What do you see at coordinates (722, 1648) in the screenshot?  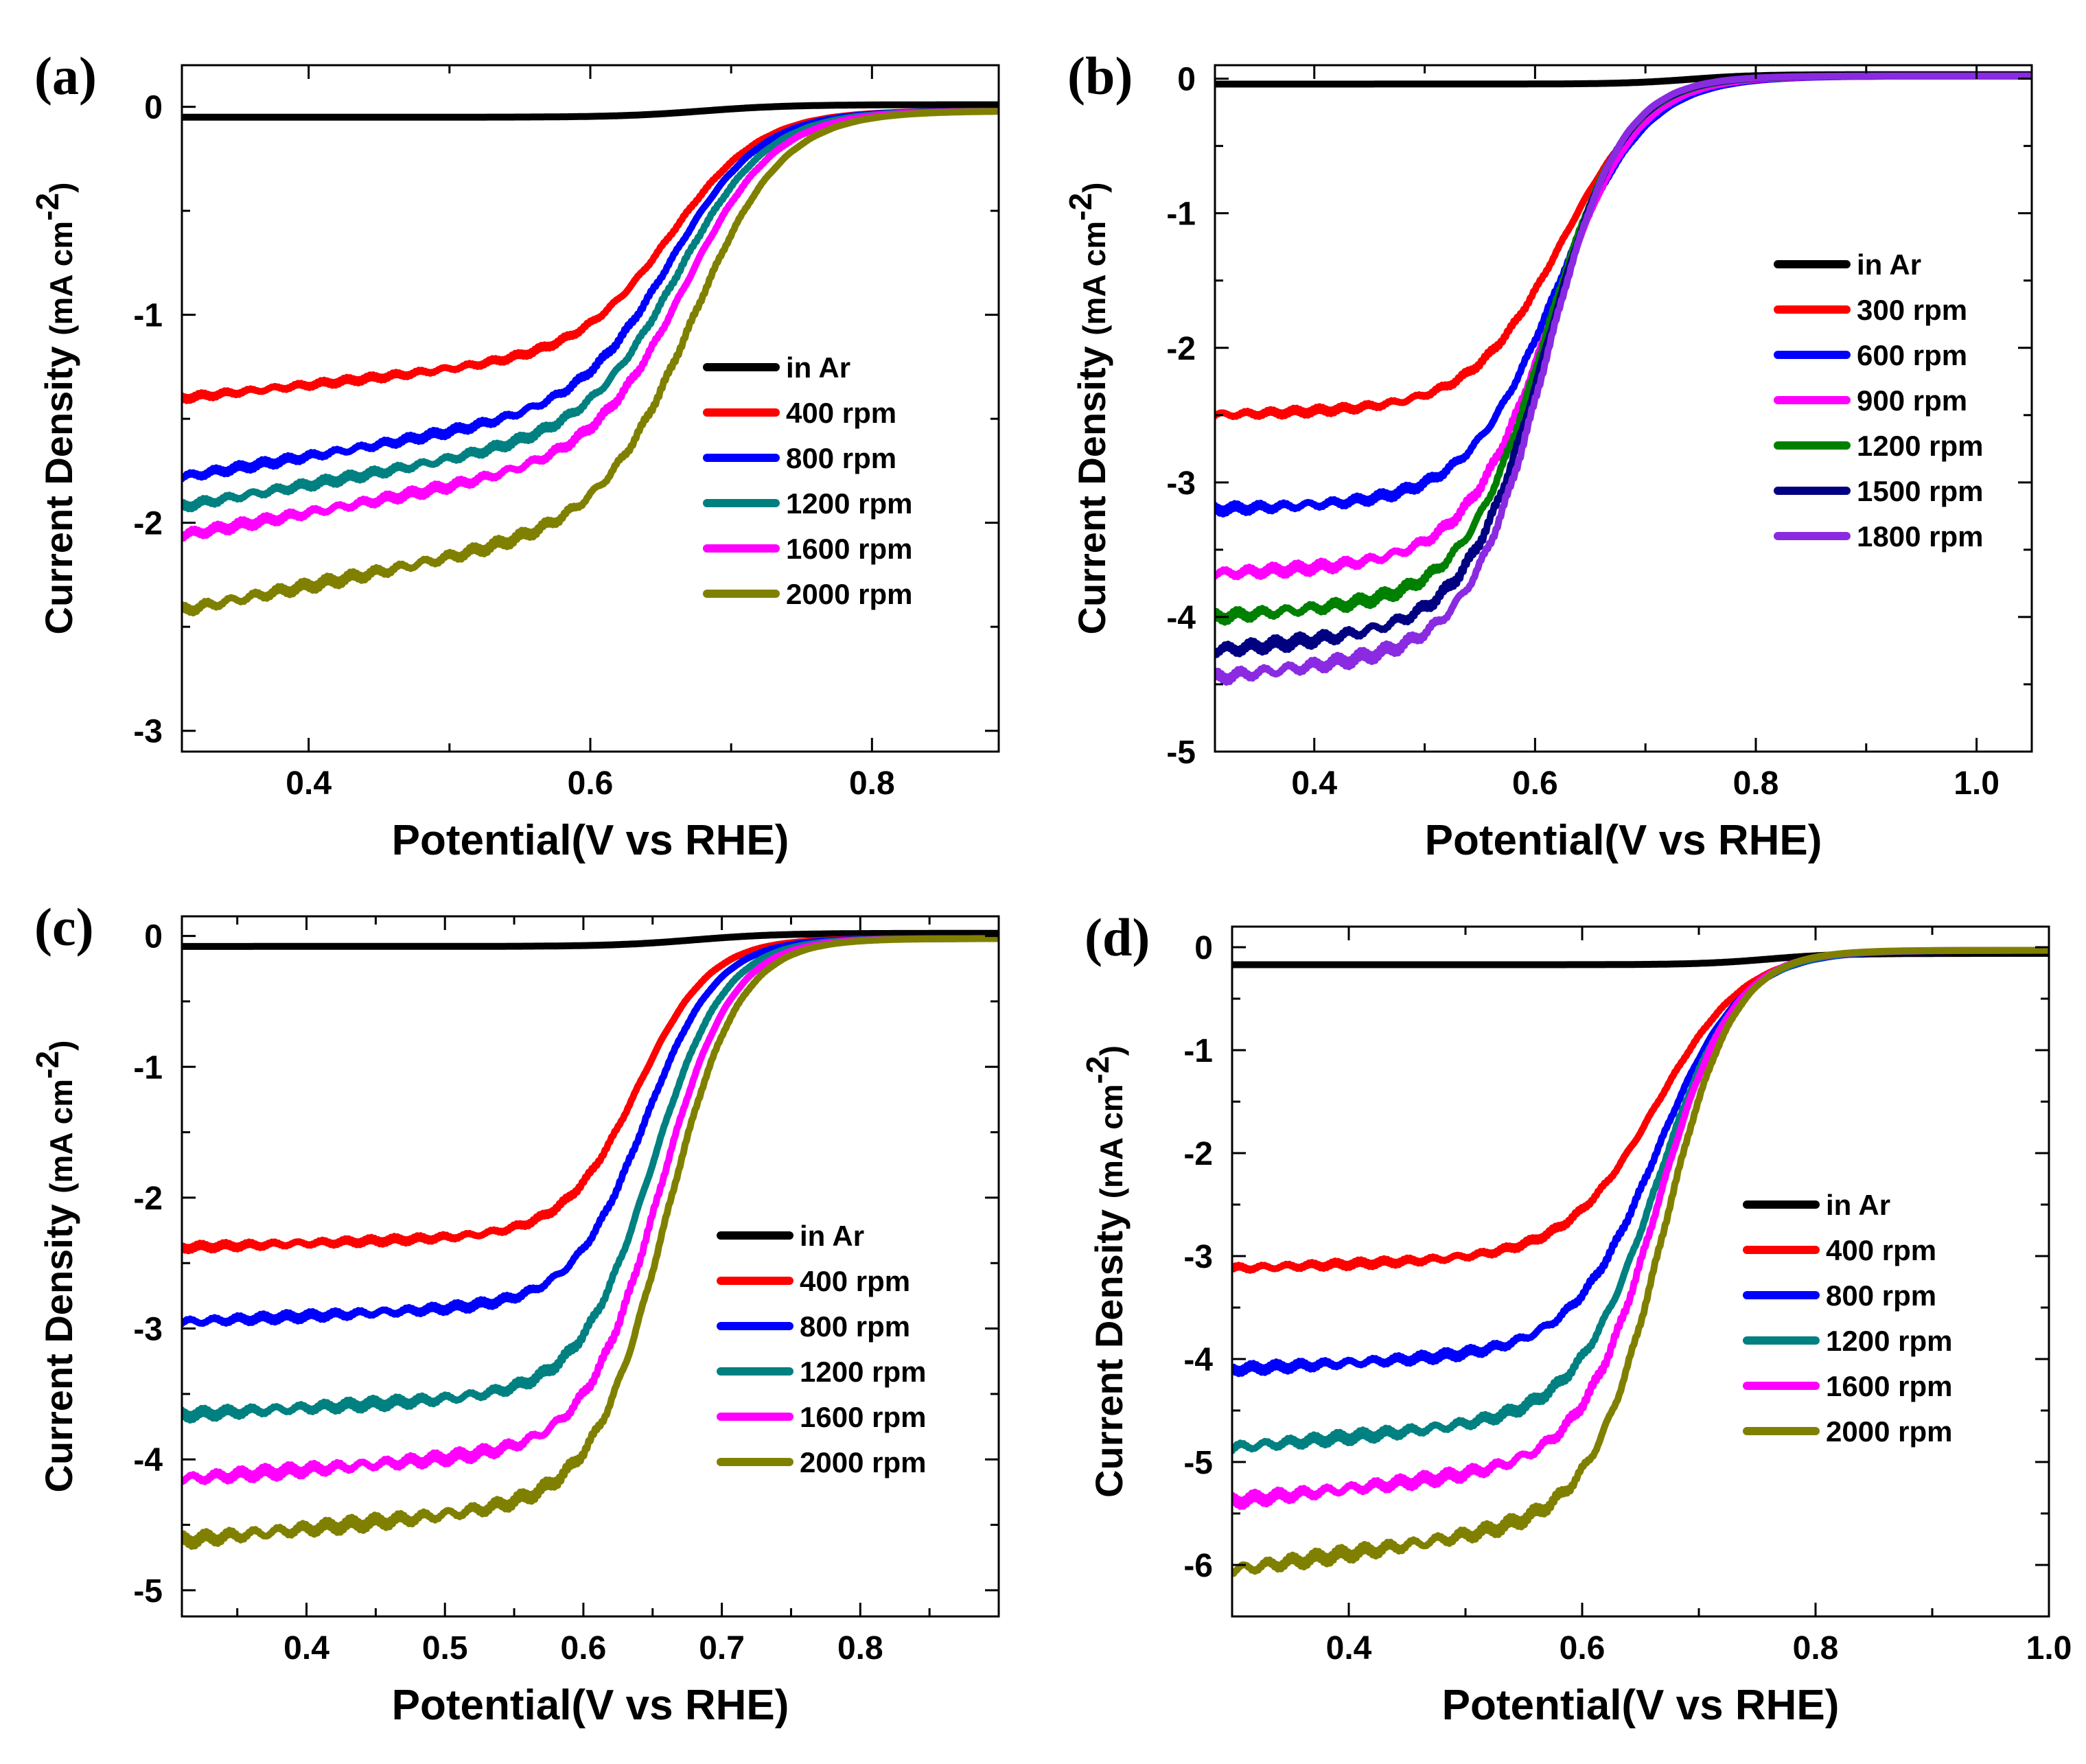 I see `x-tick-label: 0.7` at bounding box center [722, 1648].